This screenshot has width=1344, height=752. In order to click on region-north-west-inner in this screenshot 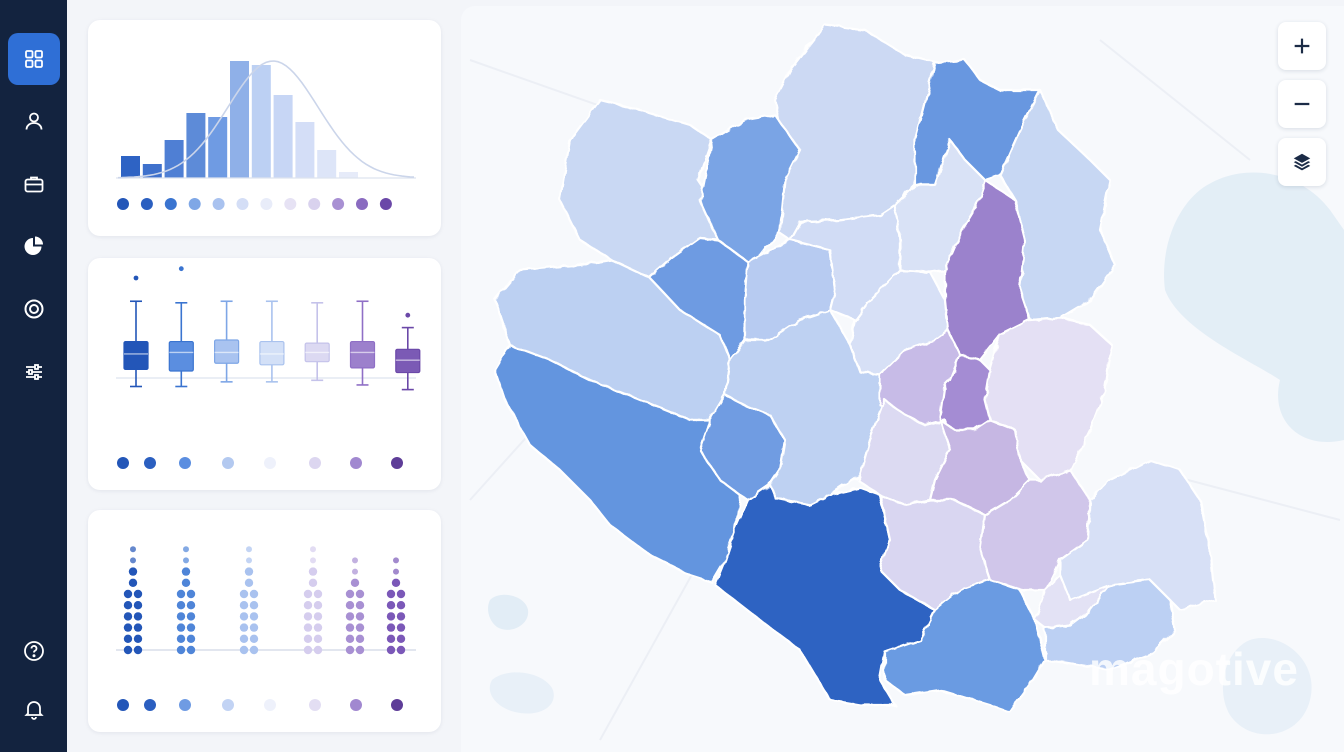, I will do `click(750, 188)`.